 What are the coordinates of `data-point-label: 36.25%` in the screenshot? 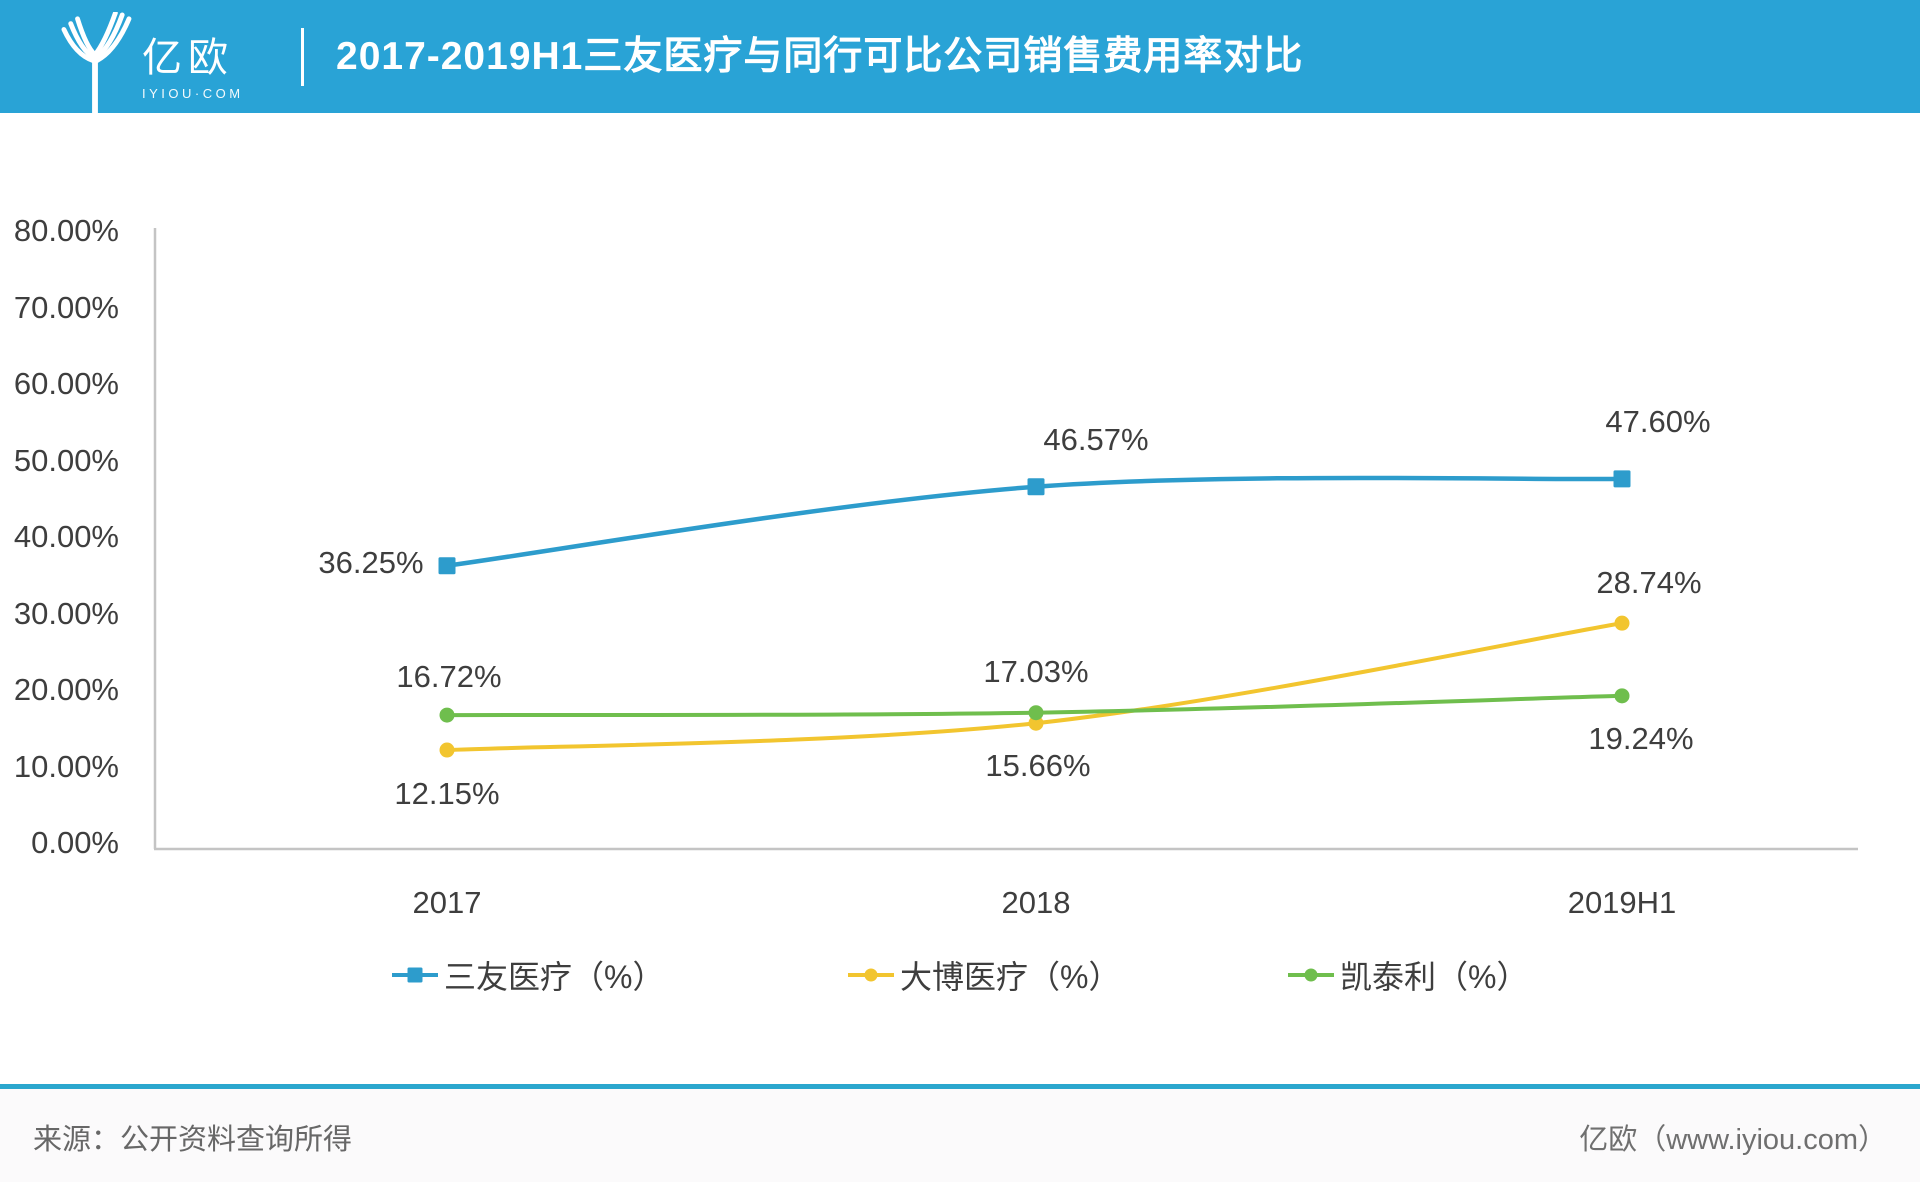 It's located at (371, 562).